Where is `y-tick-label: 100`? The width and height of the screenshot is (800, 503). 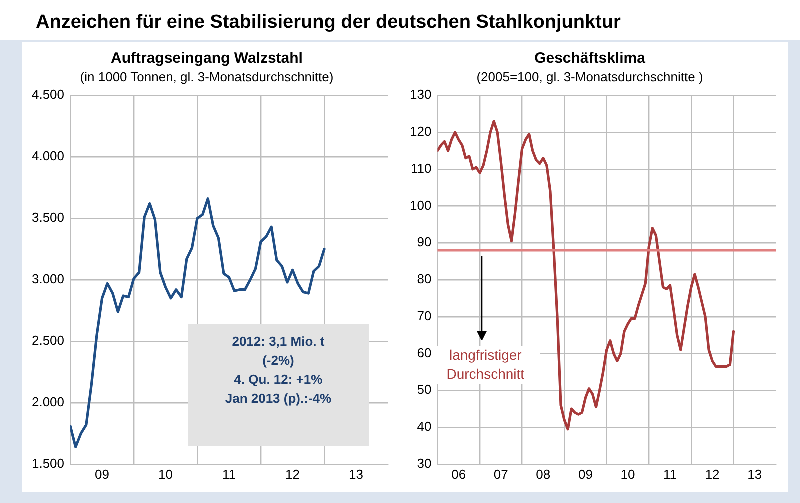
y-tick-label: 100 is located at coordinates (421, 205).